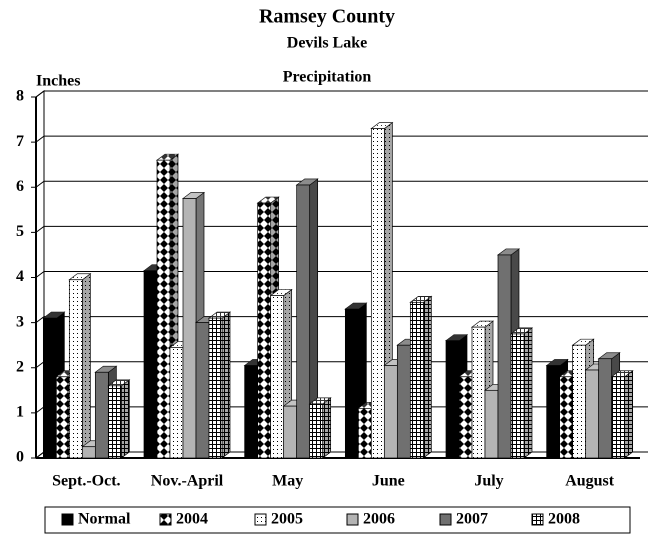  What do you see at coordinates (327, 17) in the screenshot?
I see `chart-title: Ramsey County` at bounding box center [327, 17].